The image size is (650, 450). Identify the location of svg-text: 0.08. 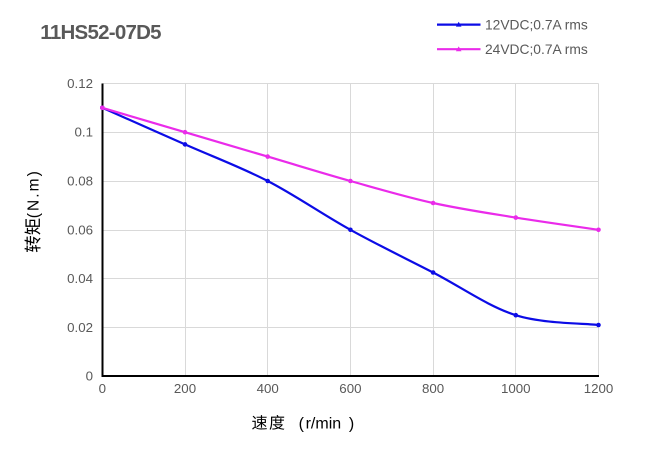
(80, 181).